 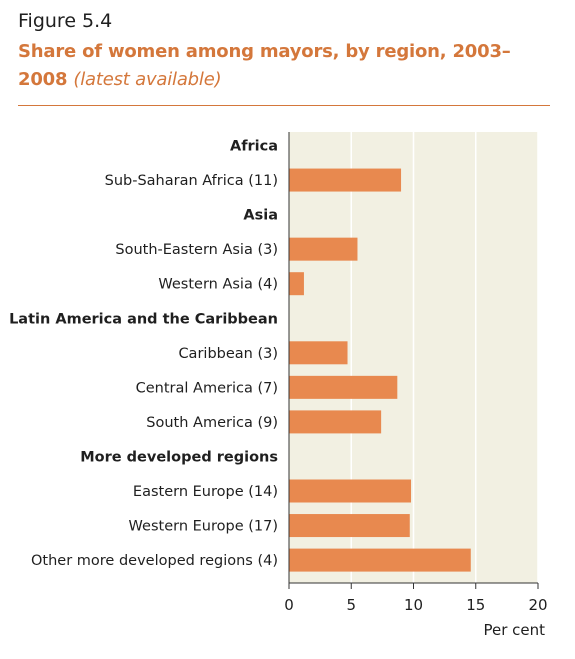 What do you see at coordinates (203, 527) in the screenshot?
I see `category-label: Western Europe (17)` at bounding box center [203, 527].